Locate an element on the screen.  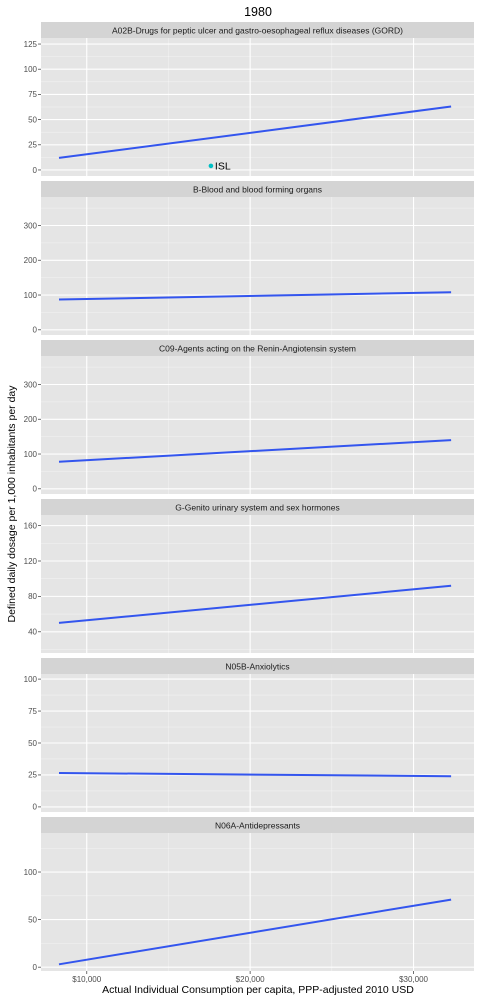
data-point-label: ISL is located at coordinates (223, 167).